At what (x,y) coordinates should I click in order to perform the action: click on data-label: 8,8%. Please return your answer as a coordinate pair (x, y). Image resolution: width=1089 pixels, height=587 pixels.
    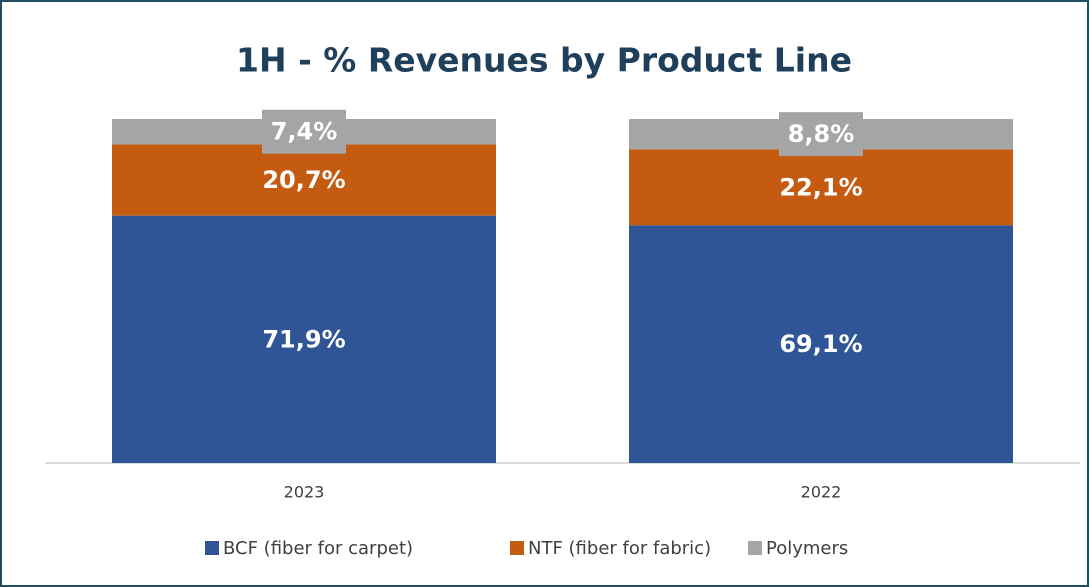
    Looking at the image, I should click on (821, 134).